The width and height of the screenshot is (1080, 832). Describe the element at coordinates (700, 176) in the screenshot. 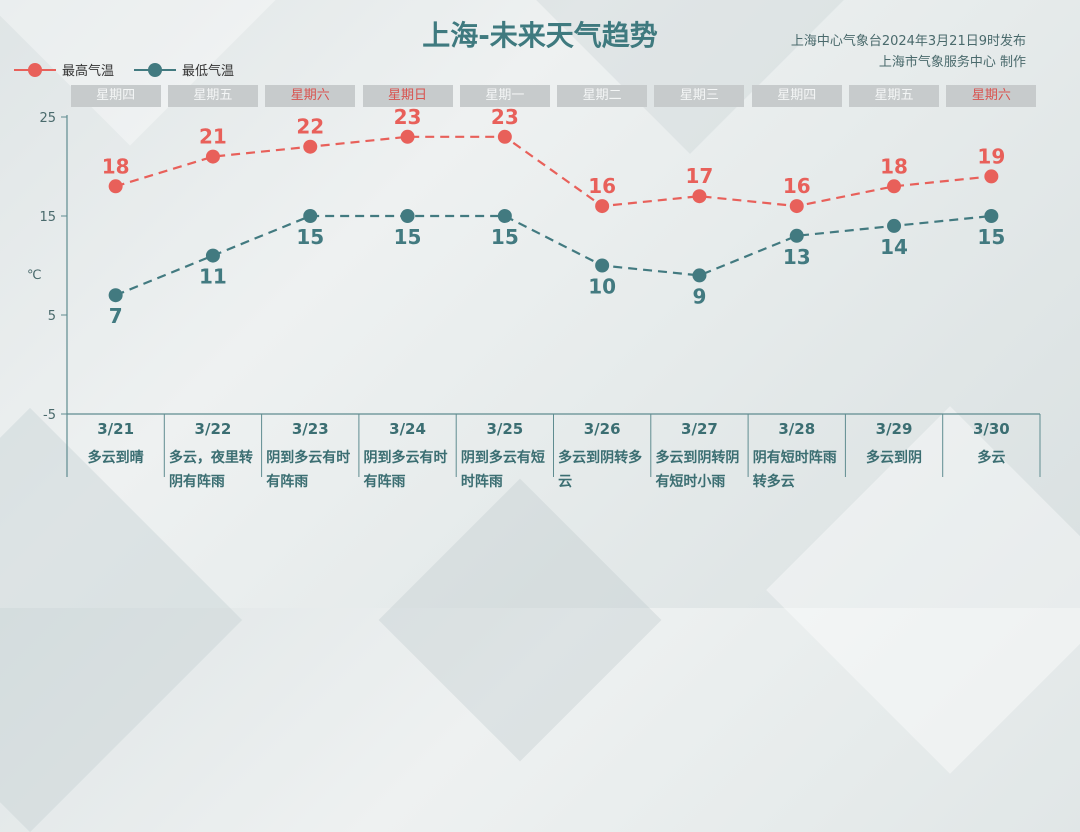

I see `high-temp-label: 17` at that location.